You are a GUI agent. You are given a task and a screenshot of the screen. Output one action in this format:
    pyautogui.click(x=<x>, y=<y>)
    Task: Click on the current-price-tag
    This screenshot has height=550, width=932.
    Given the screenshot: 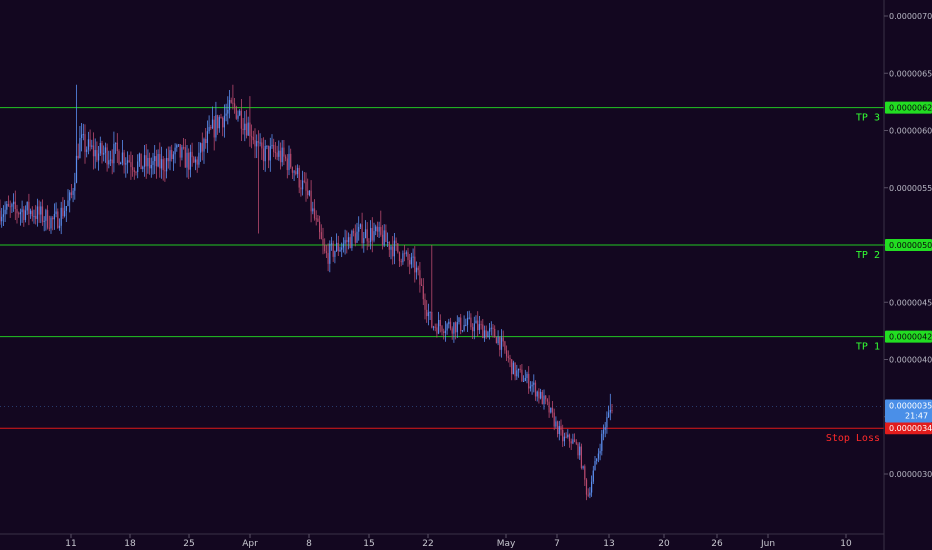 What is the action you would take?
    pyautogui.click(x=908, y=411)
    